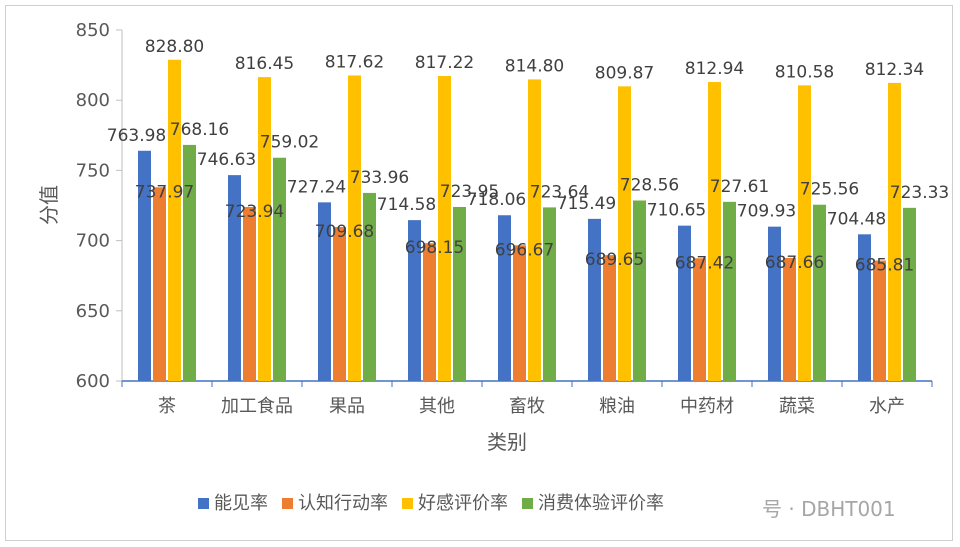 This screenshot has height=547, width=960. What do you see at coordinates (257, 406) in the screenshot?
I see `x-tick-label: 加工食品` at bounding box center [257, 406].